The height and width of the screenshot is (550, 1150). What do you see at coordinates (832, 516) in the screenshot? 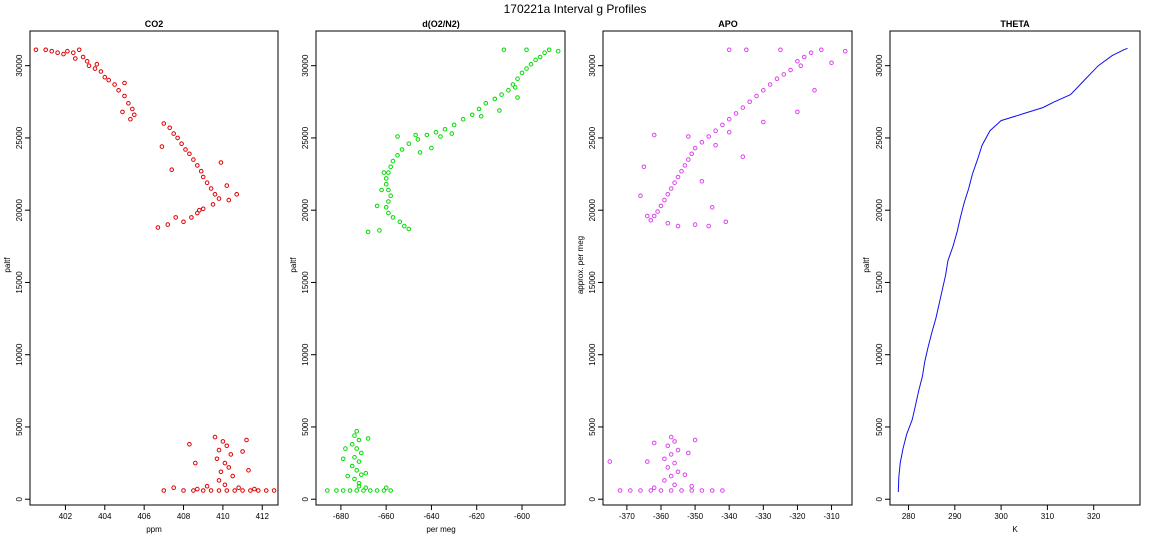
I see `apo-x-tick-label: -310` at bounding box center [832, 516].